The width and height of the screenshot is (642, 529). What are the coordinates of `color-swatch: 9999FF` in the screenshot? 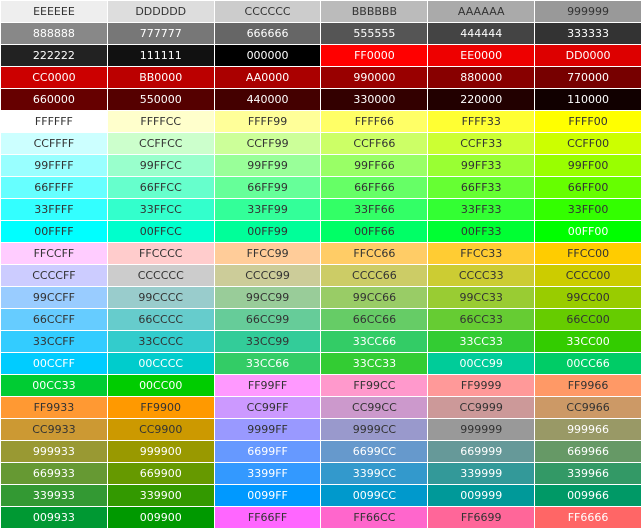 It's located at (267, 429).